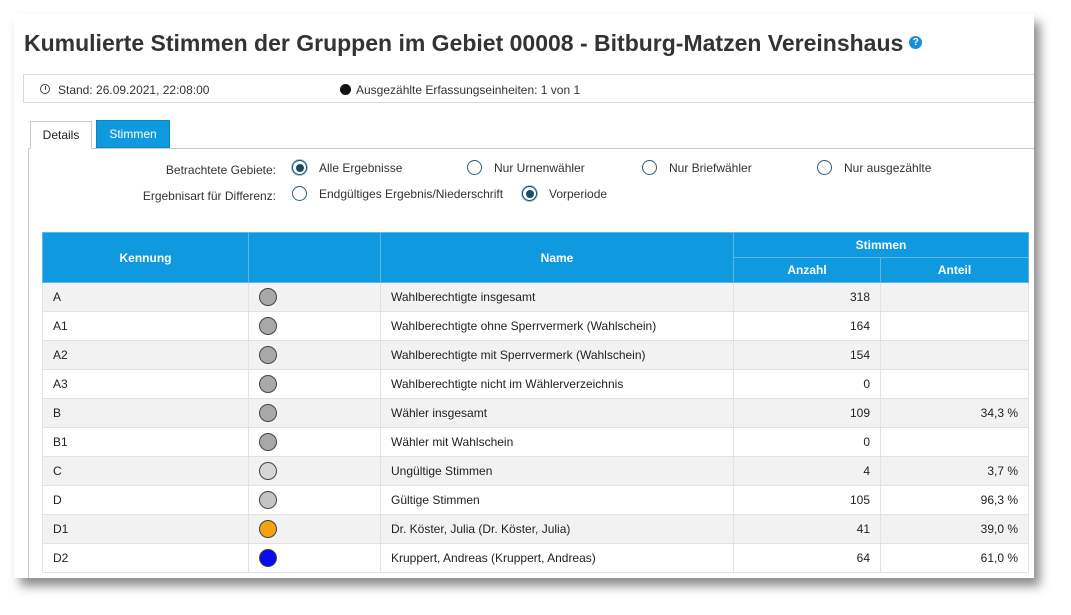  Describe the element at coordinates (807, 529) in the screenshot. I see `cell-anzahl: 41` at that location.